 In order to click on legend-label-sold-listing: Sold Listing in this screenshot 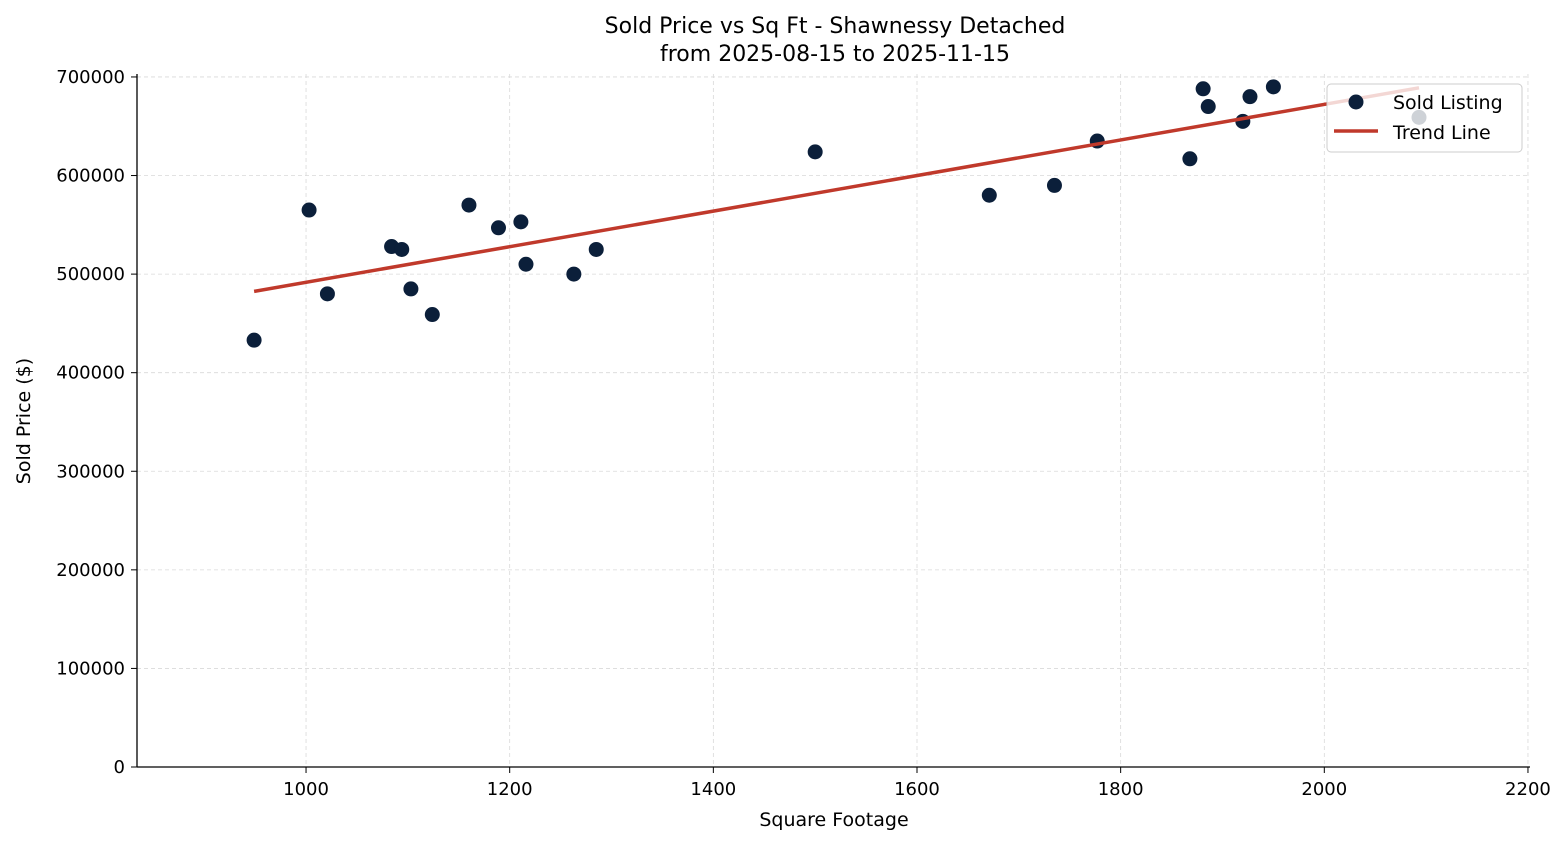, I will do `click(1448, 103)`.